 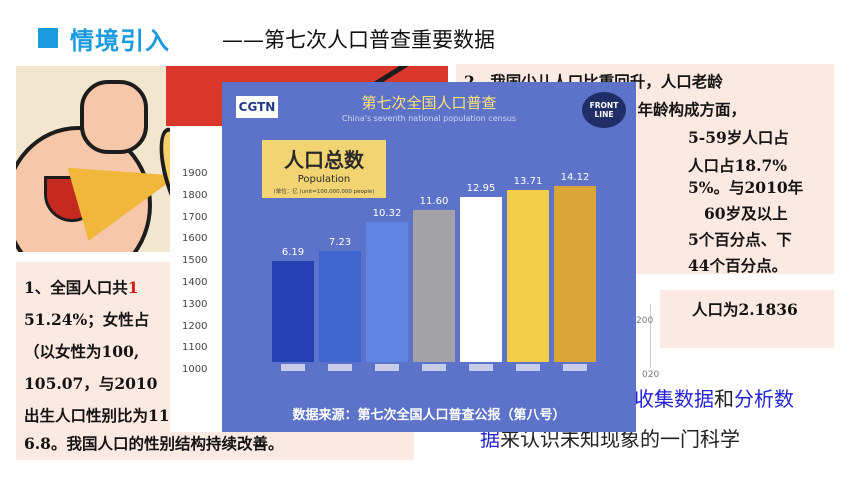 What do you see at coordinates (528, 181) in the screenshot?
I see `bar-value-label: 13.71` at bounding box center [528, 181].